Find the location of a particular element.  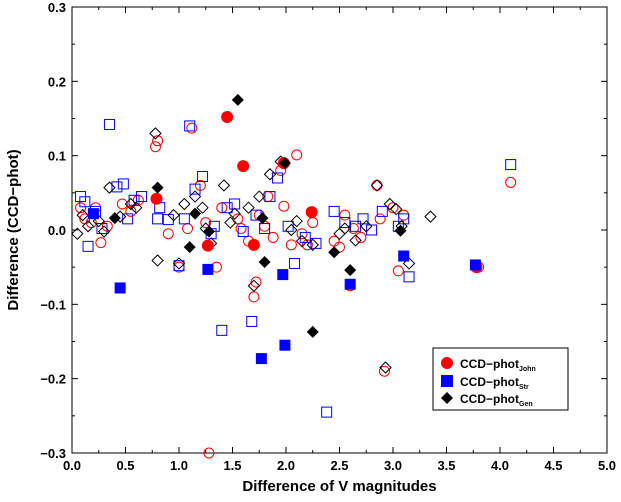

x-tick-label: 4.5 is located at coordinates (553, 465).